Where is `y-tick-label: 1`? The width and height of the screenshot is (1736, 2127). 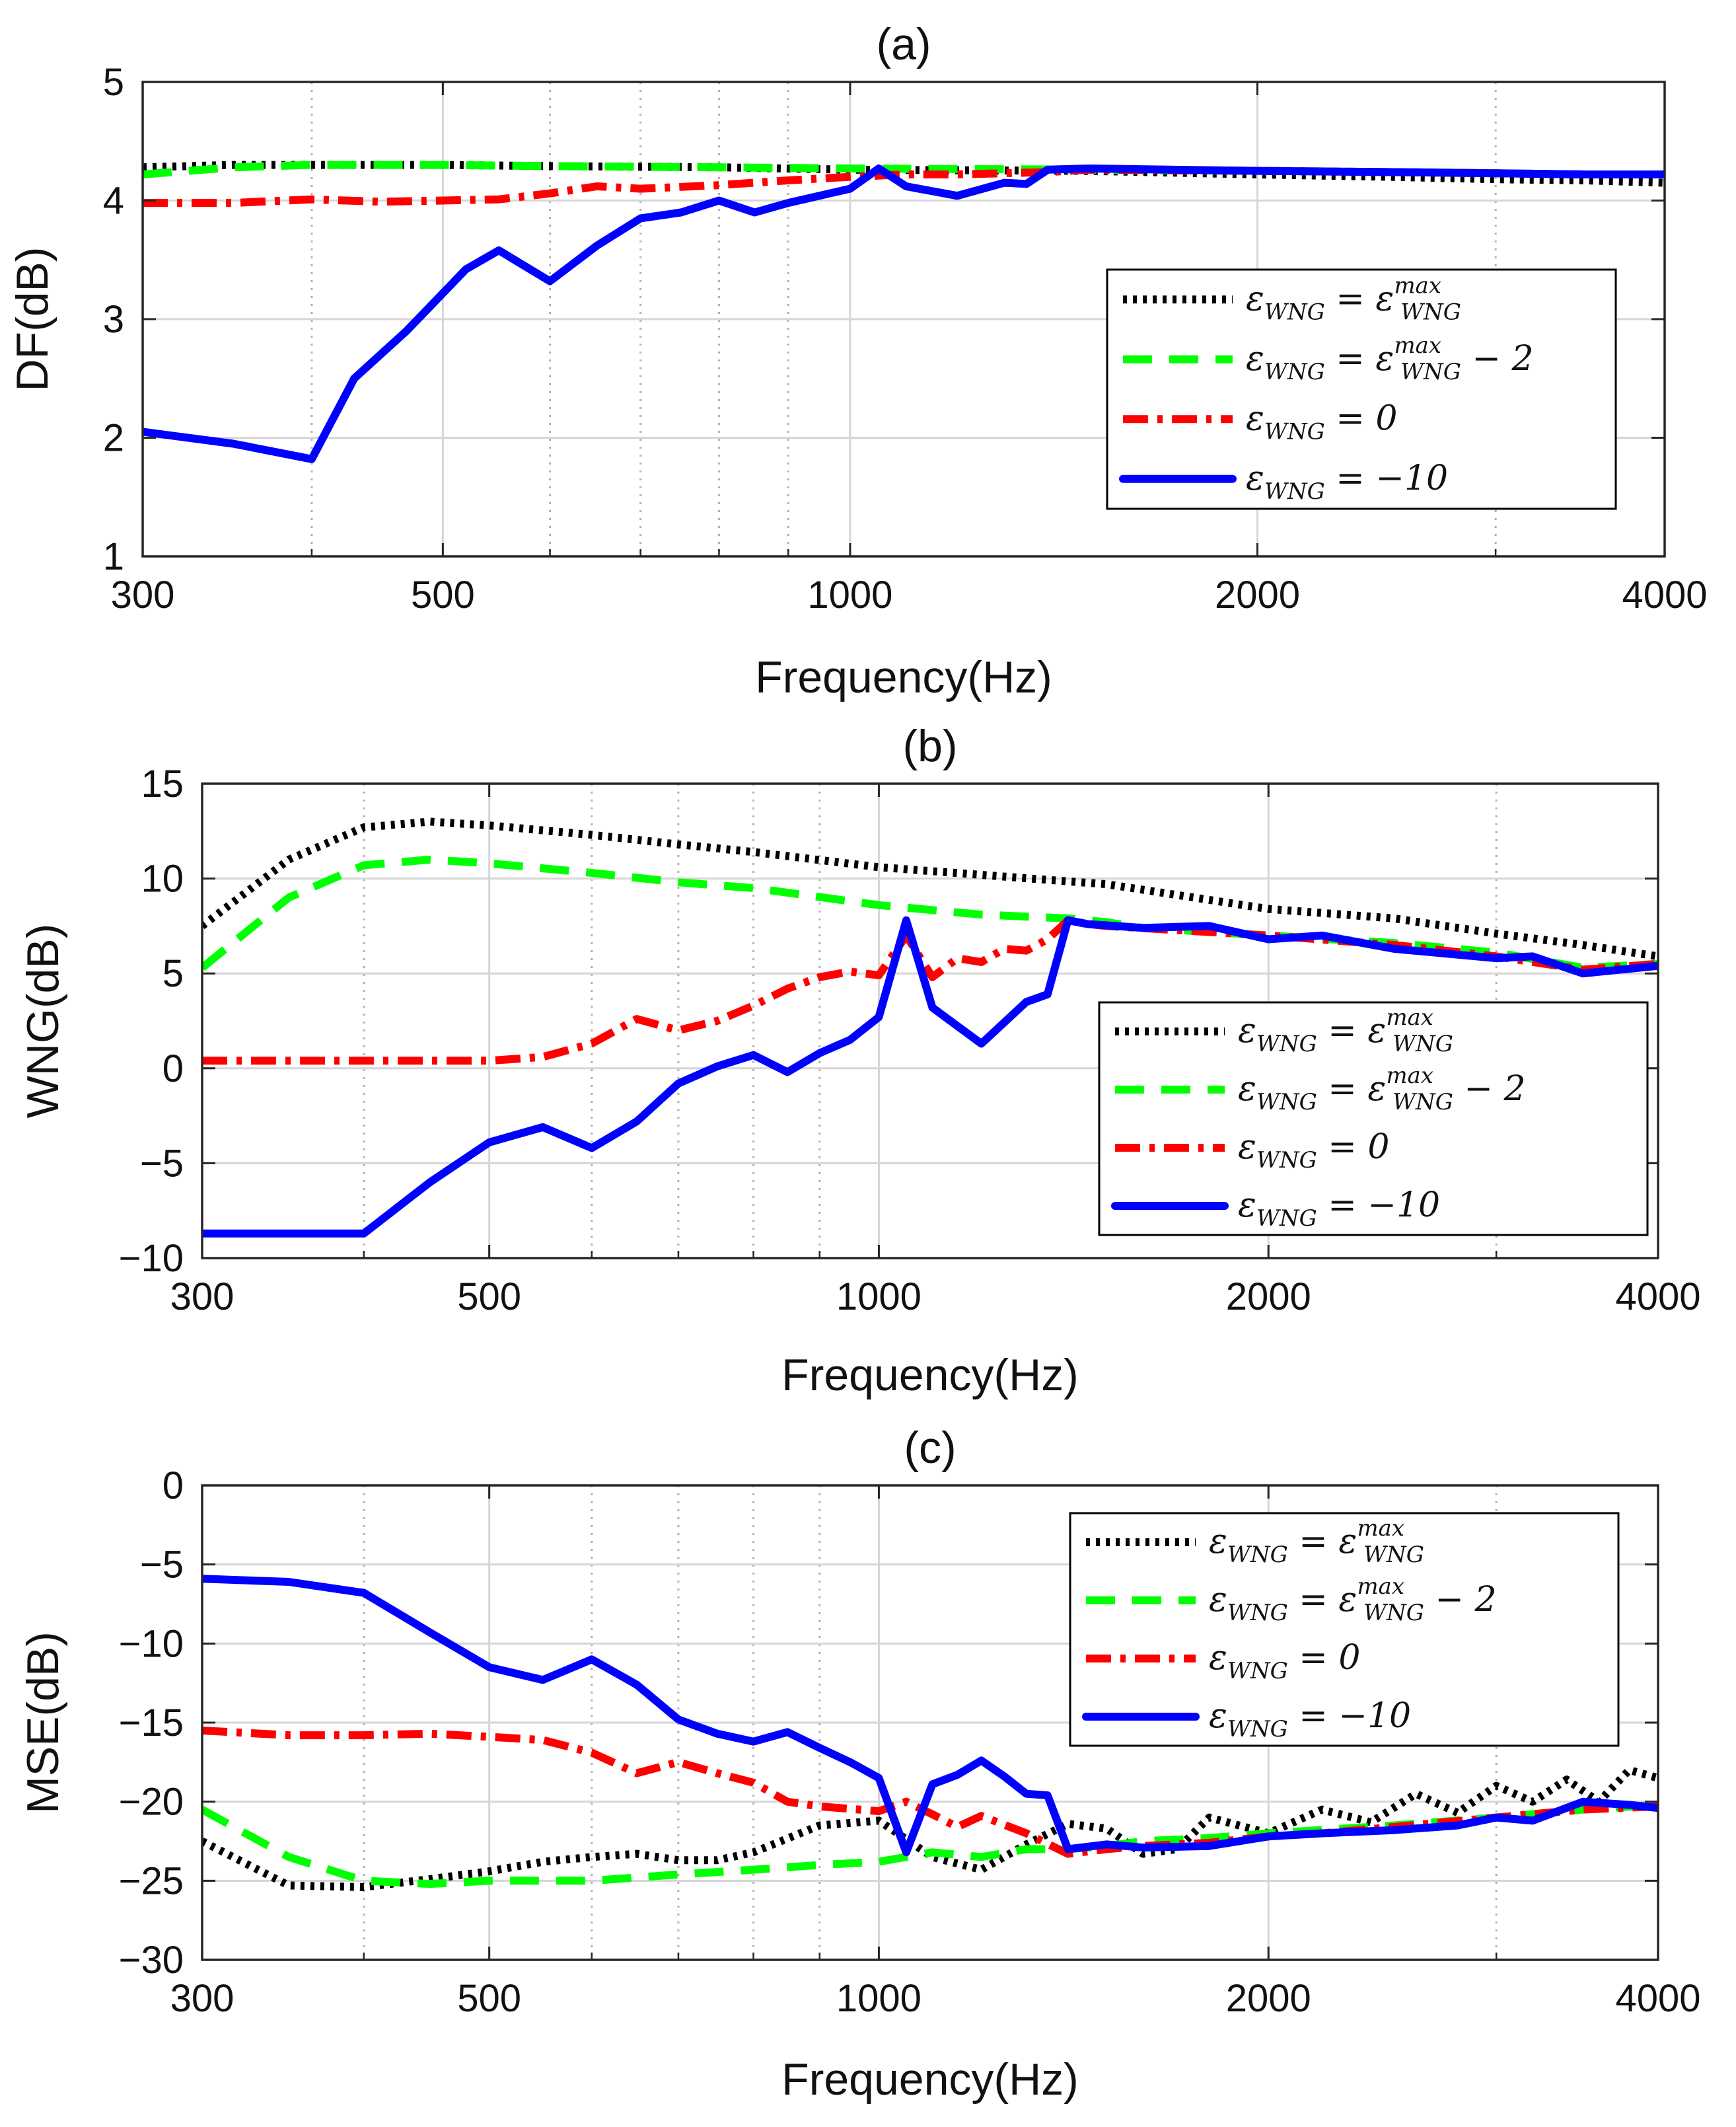 y-tick-label: 1 is located at coordinates (113, 556).